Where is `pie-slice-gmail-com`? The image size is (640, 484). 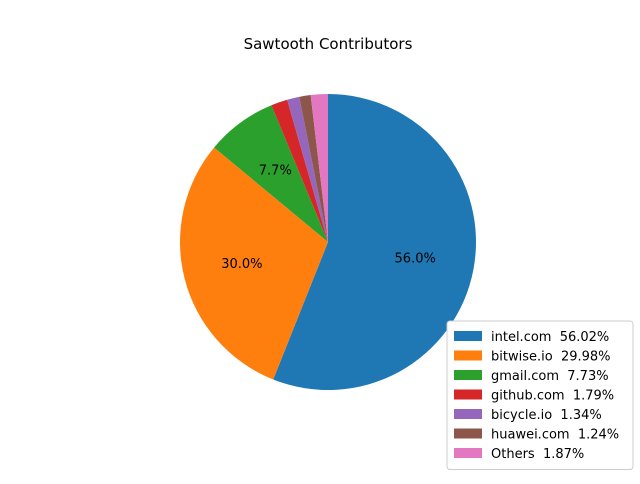 pie-slice-gmail-com is located at coordinates (271, 174).